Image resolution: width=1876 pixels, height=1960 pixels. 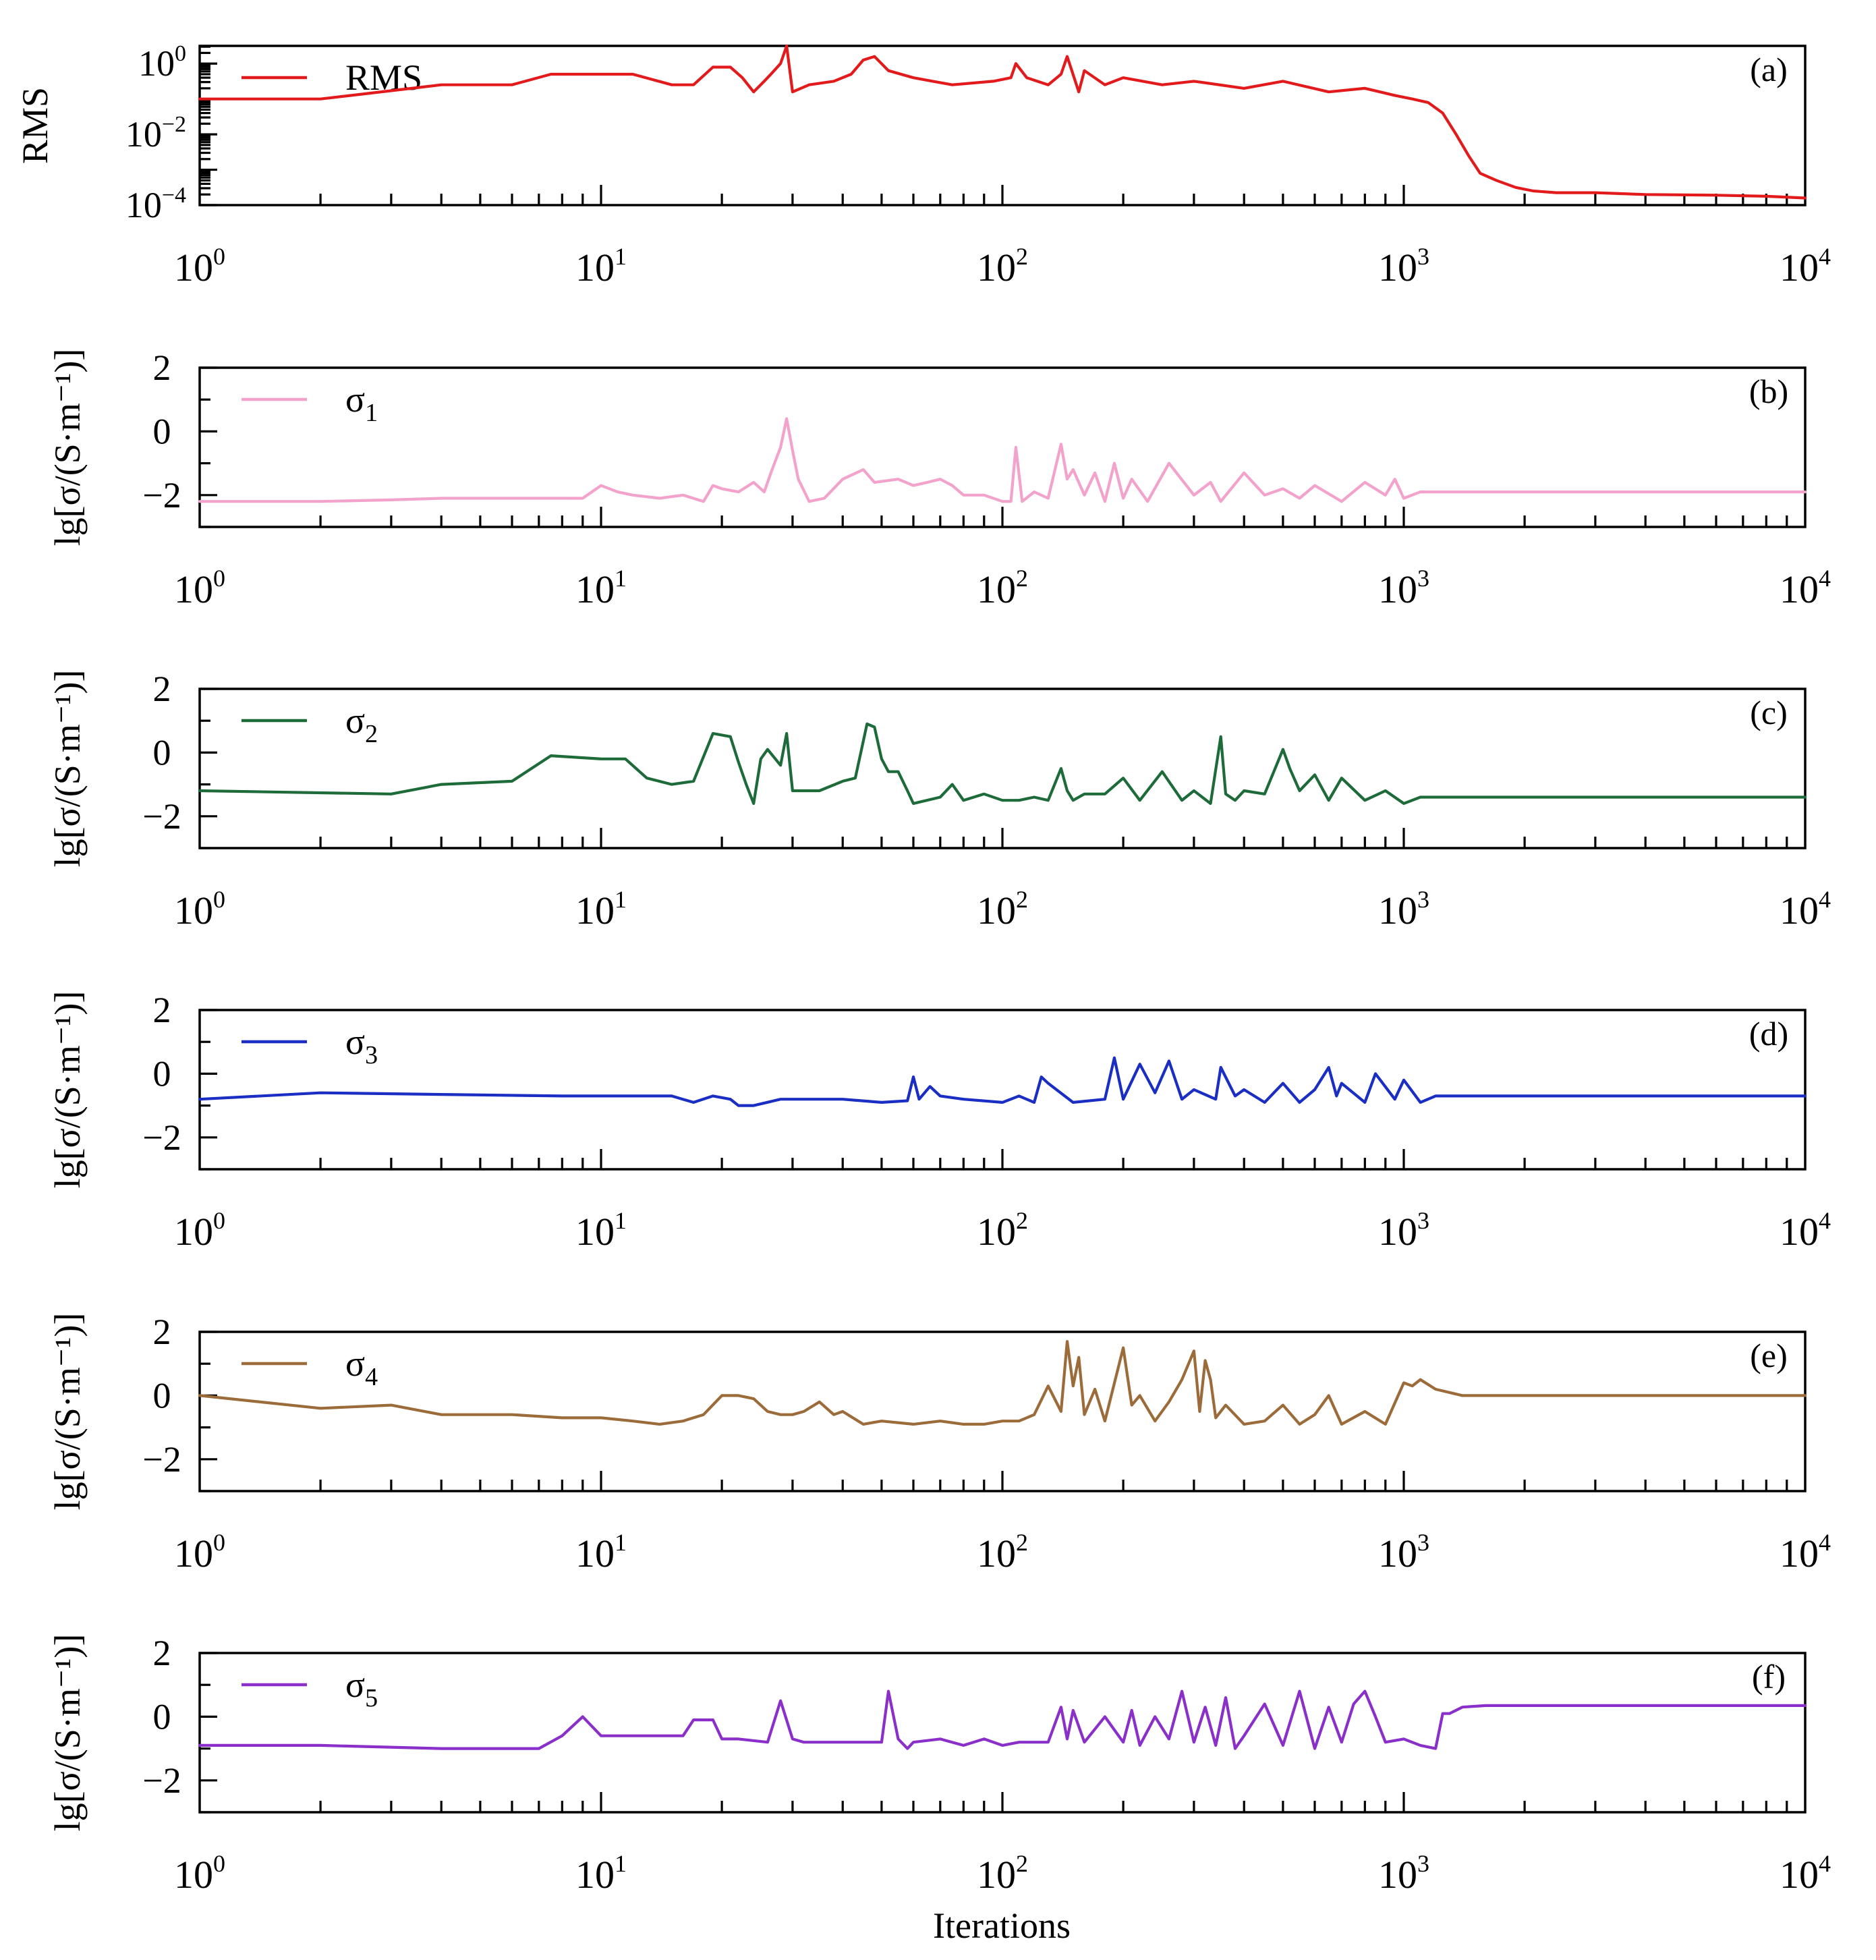 I want to click on y-axis-label: RMS, so click(x=35, y=125).